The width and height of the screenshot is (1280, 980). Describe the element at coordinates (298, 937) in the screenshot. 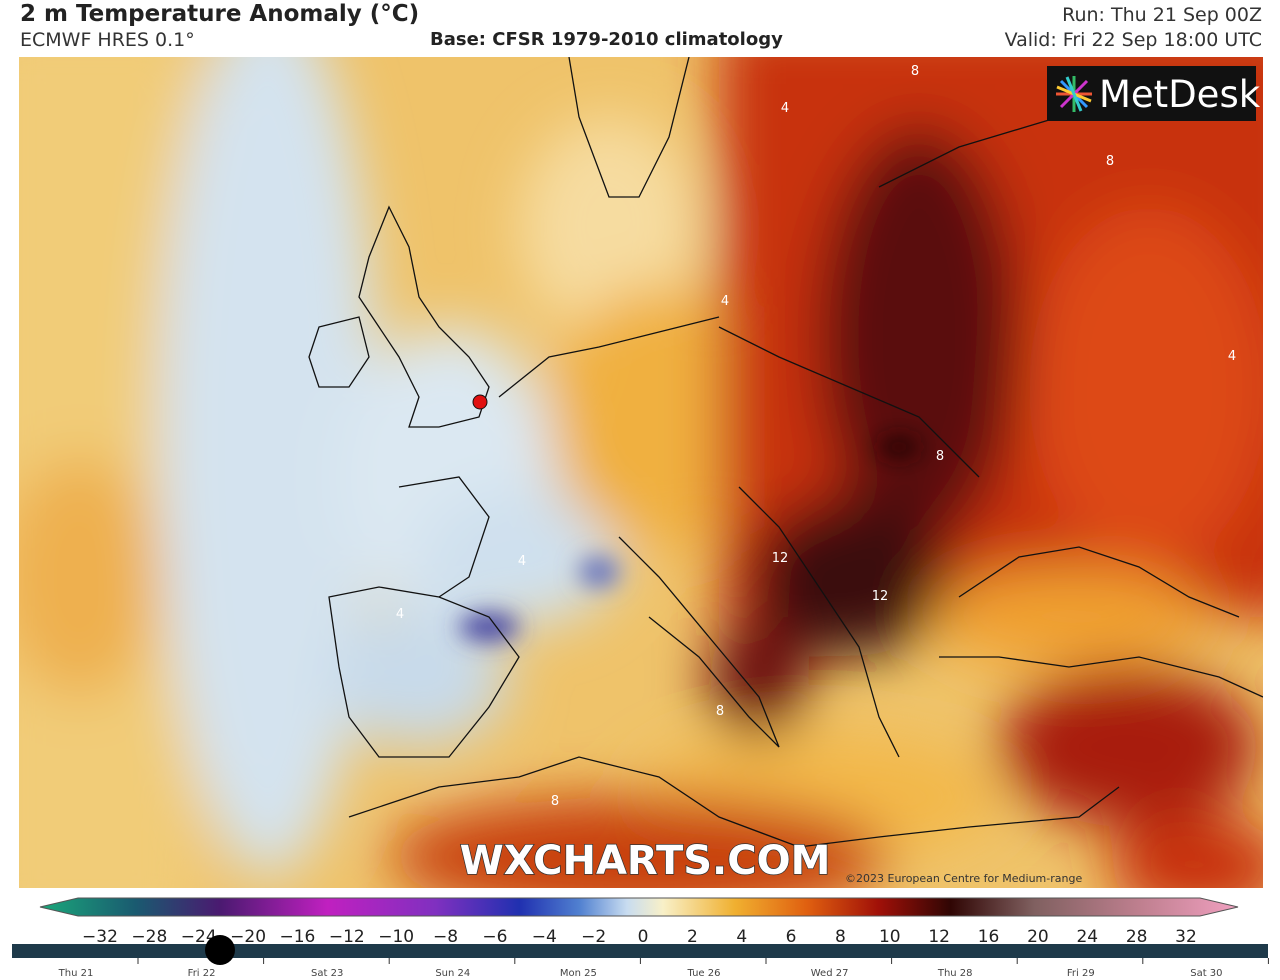

I see `colorbar-tick-label: −16` at that location.